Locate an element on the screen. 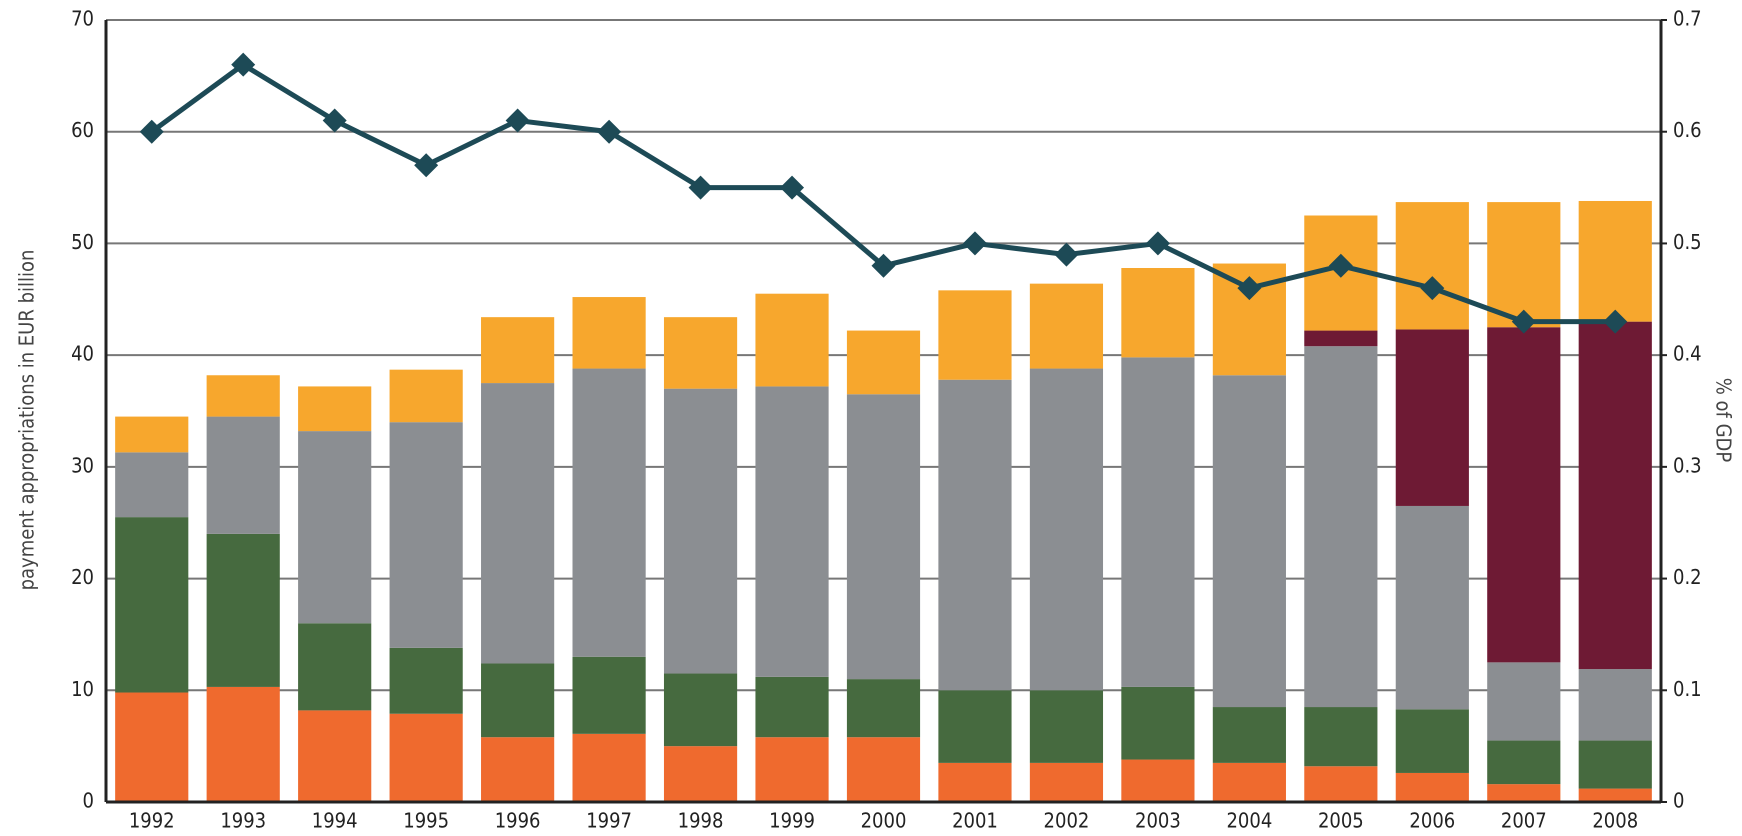 This screenshot has width=1742, height=836. x-tick-label: 2008 is located at coordinates (1615, 821).